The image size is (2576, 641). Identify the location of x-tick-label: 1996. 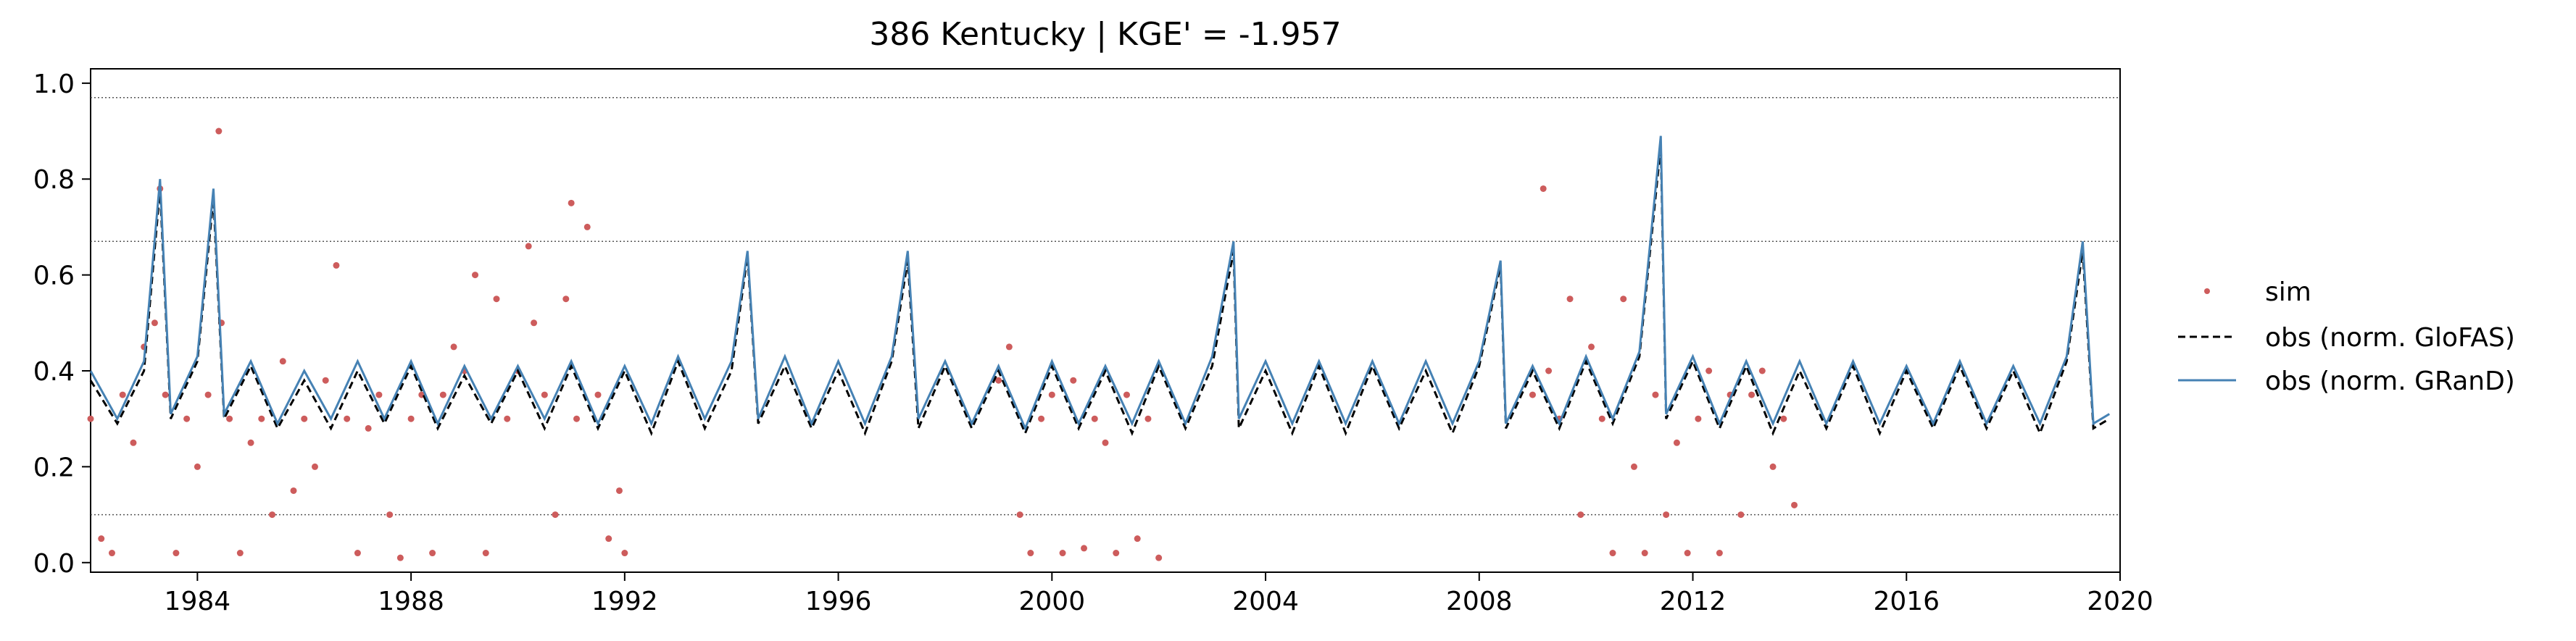
(838, 601).